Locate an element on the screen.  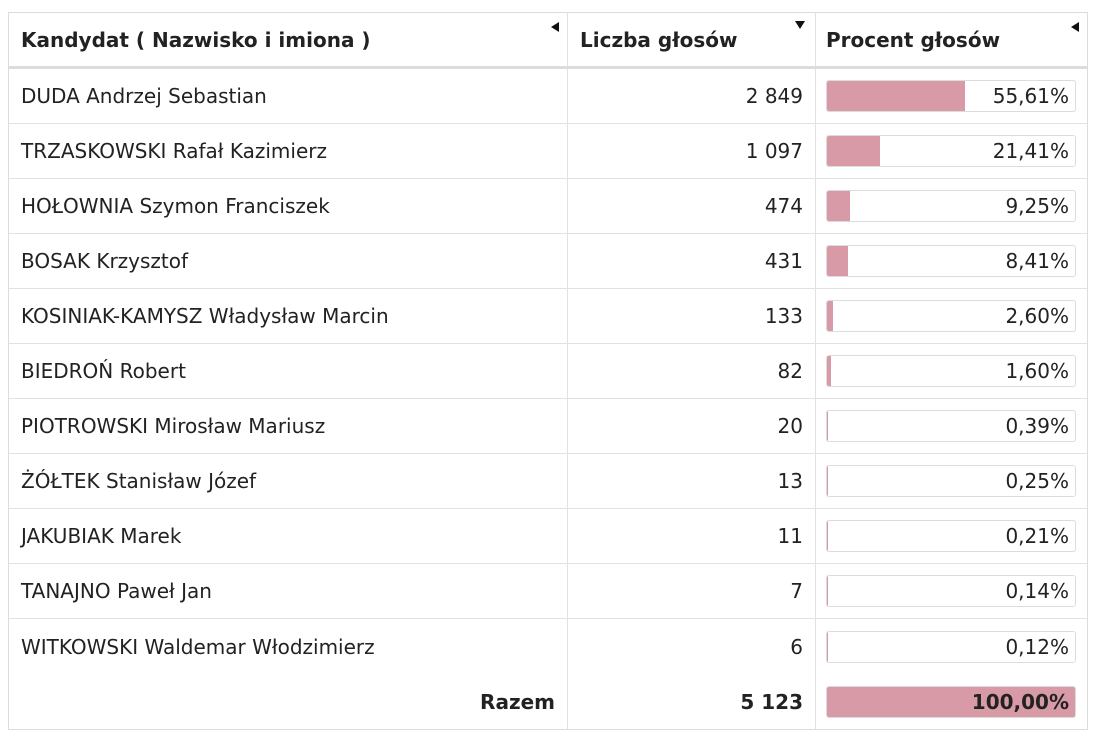
table-row: PIOTROWSKI Mirosław Mariusz 20 0,39% is located at coordinates (548, 426).